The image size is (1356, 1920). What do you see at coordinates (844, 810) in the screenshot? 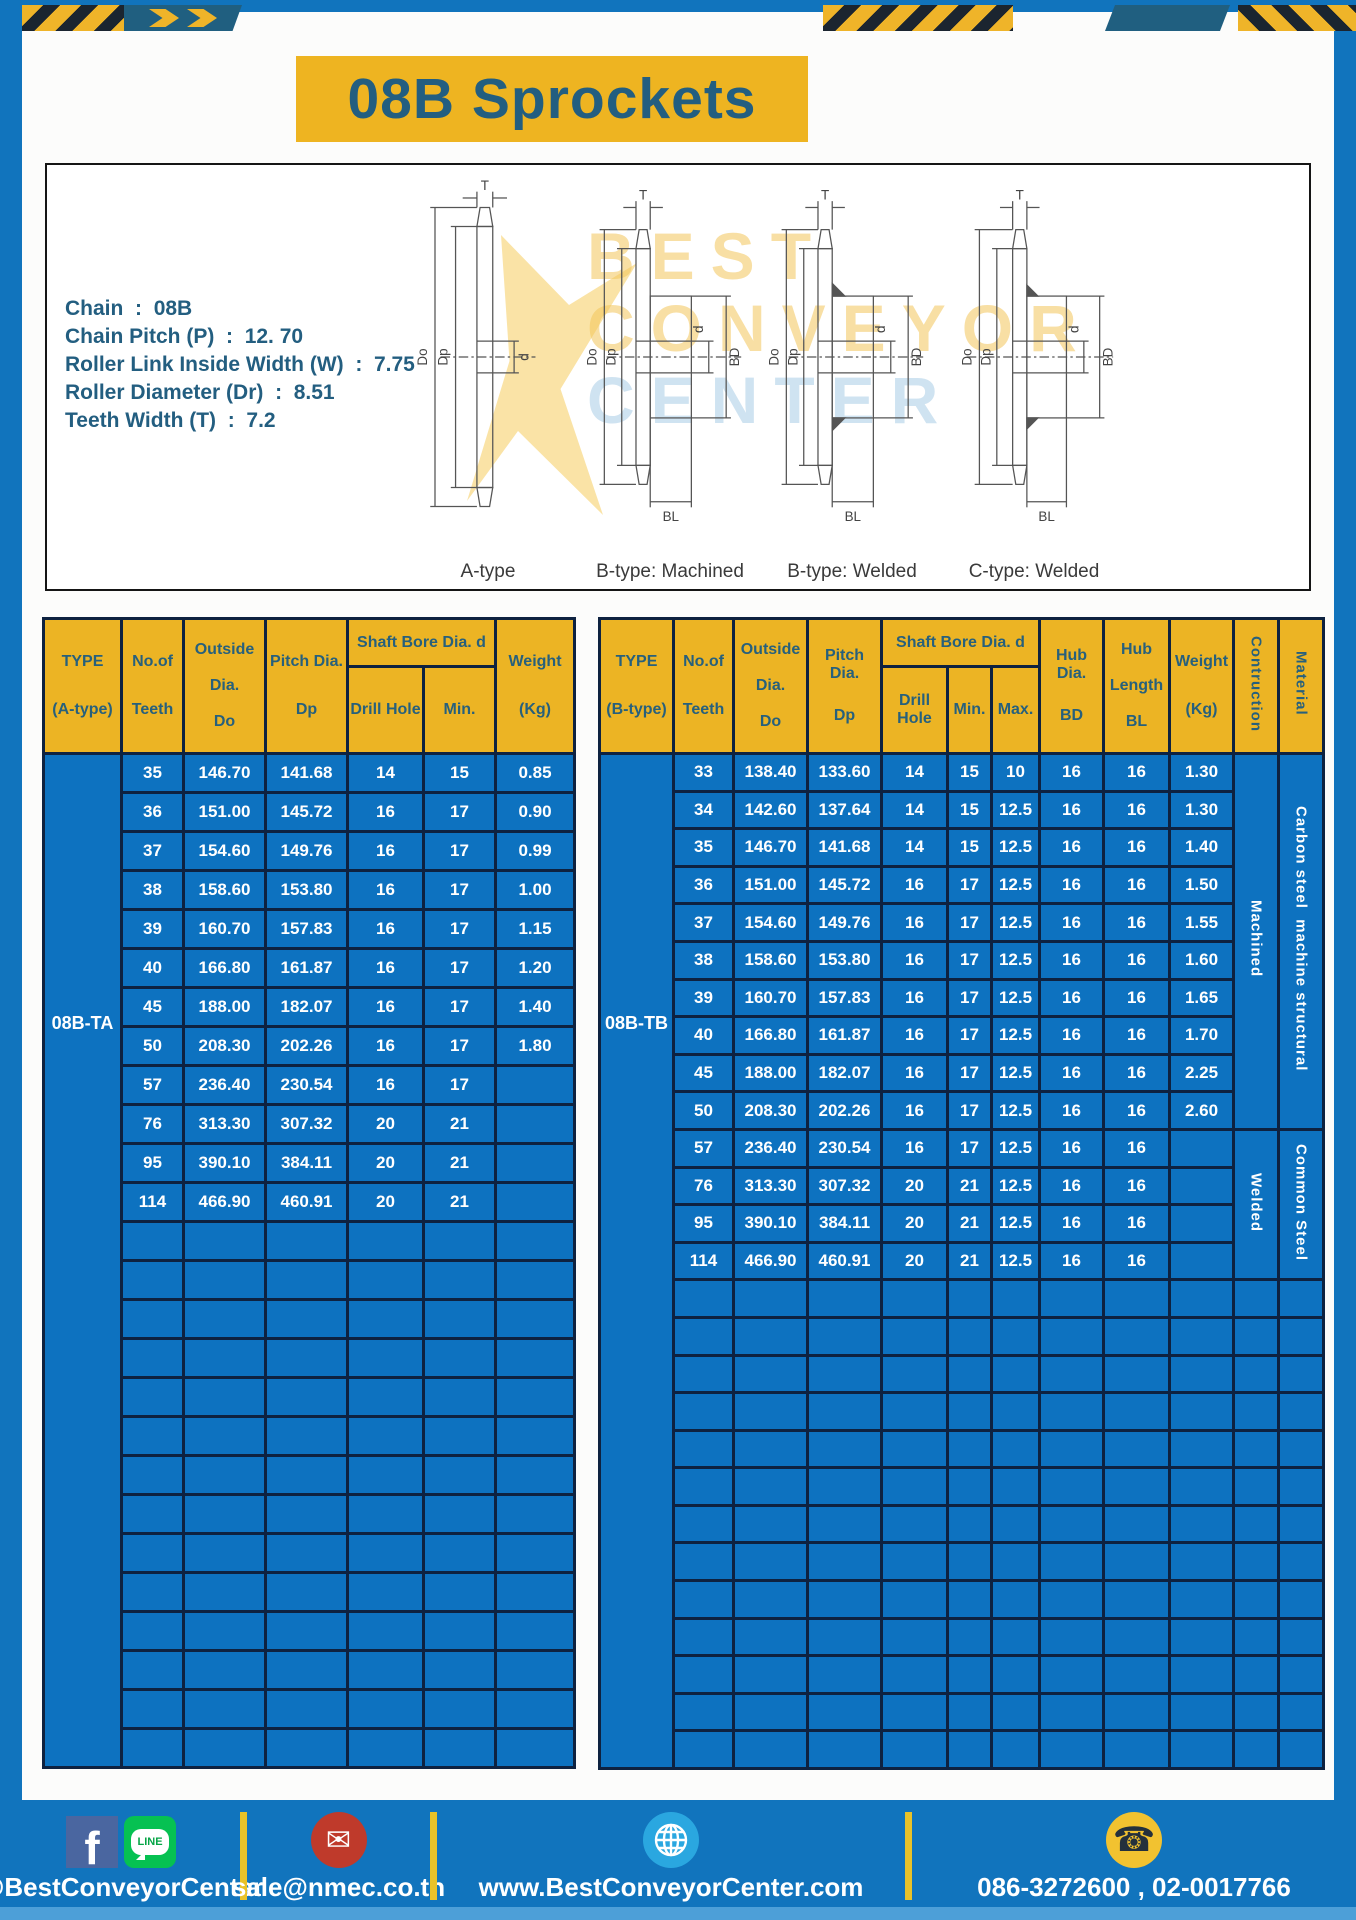
I see `cell: 137.64` at bounding box center [844, 810].